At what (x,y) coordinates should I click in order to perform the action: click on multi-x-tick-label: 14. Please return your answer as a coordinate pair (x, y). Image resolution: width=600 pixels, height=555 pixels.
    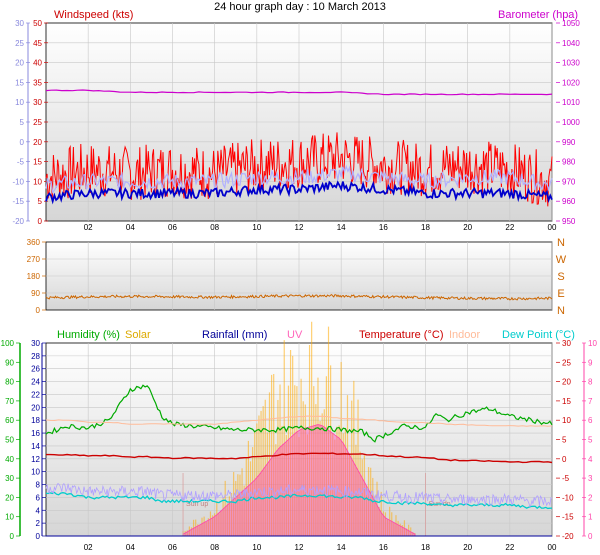
    Looking at the image, I should click on (341, 547).